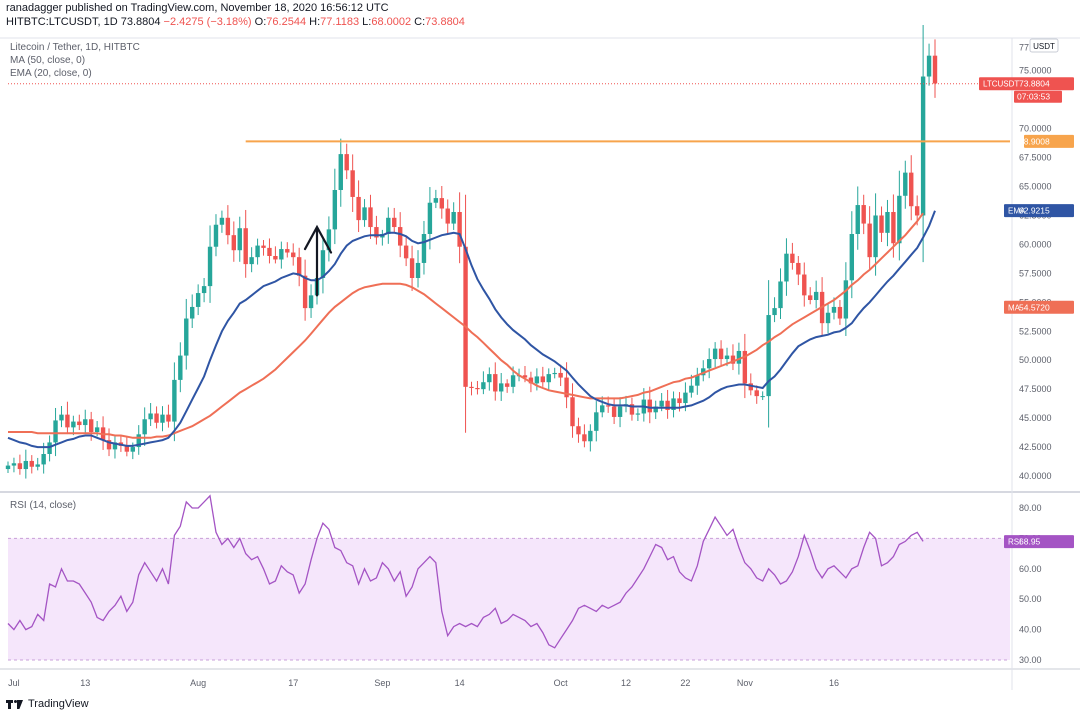 The height and width of the screenshot is (717, 1080). I want to click on ma-tag: MA 54.5720, so click(1039, 307).